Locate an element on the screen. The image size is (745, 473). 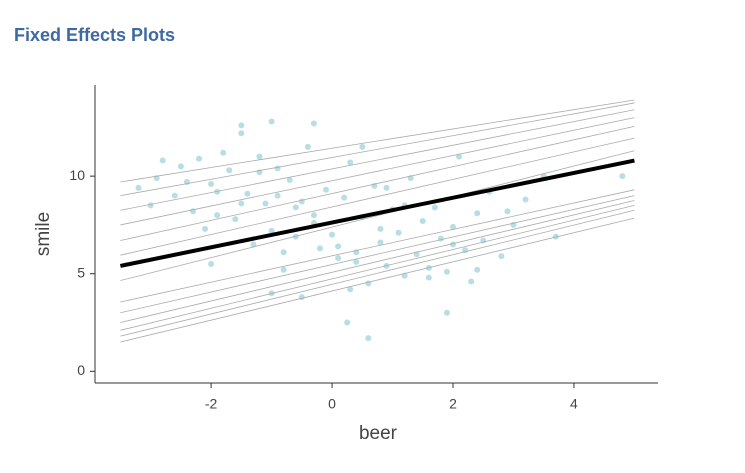
x-axis-label: beer is located at coordinates (378, 433).